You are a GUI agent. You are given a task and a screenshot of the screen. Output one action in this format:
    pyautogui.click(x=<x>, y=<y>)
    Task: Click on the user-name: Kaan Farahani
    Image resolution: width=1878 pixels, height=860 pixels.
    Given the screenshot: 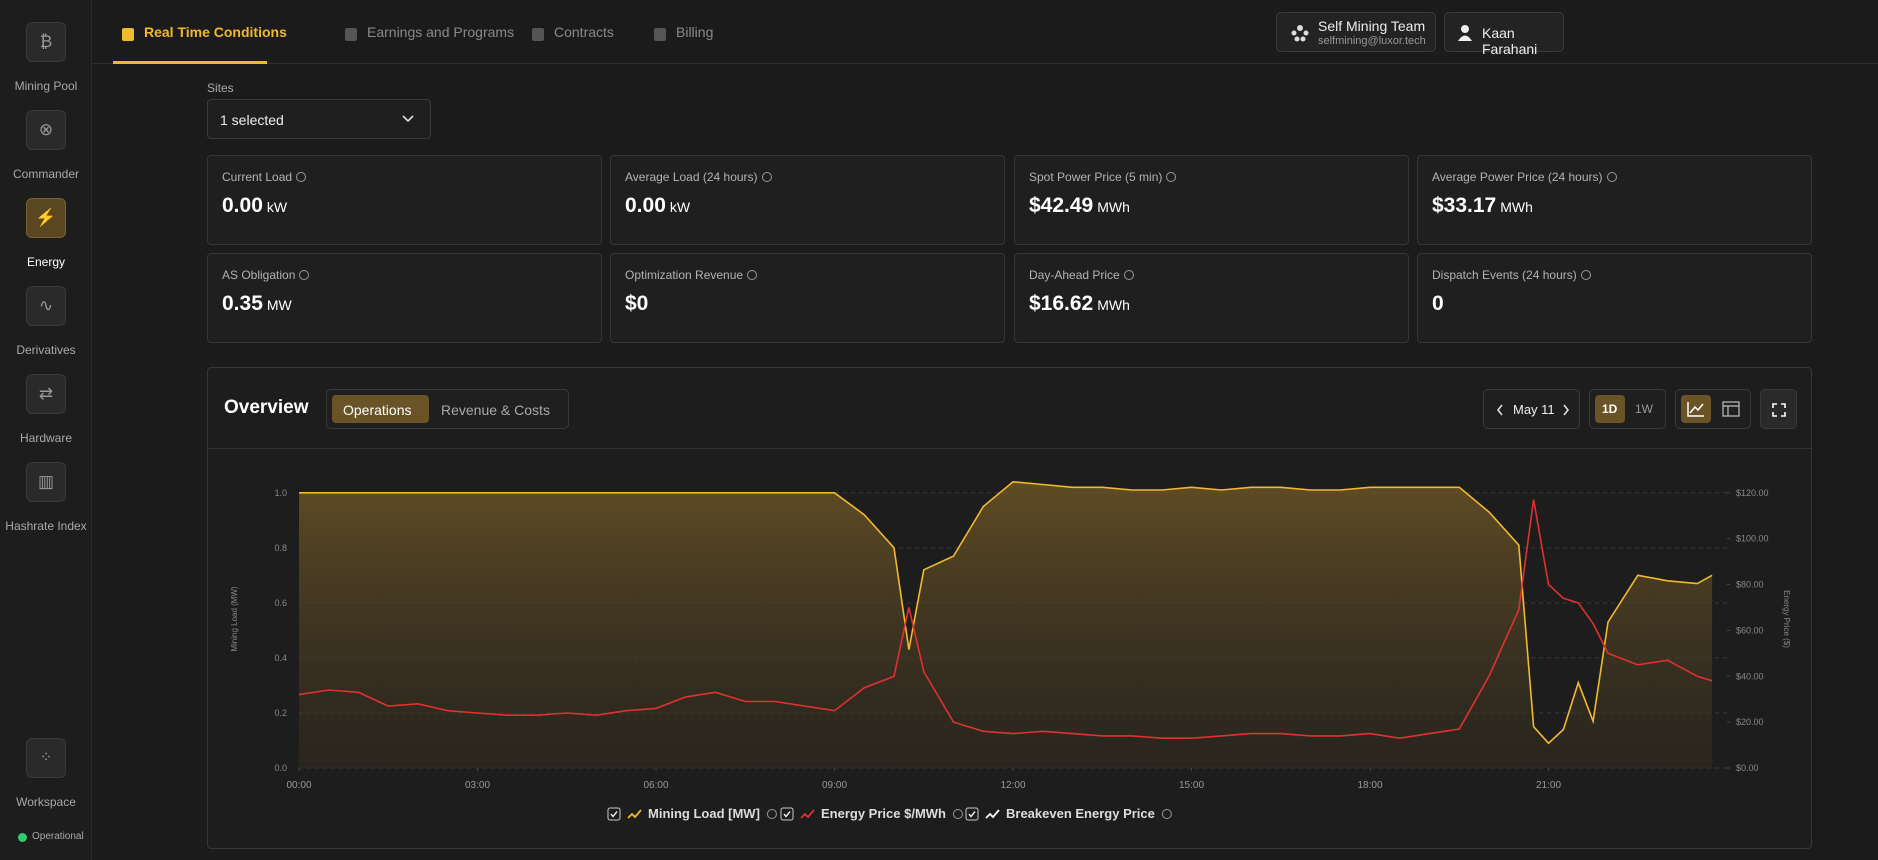 What is the action you would take?
    pyautogui.click(x=1510, y=41)
    